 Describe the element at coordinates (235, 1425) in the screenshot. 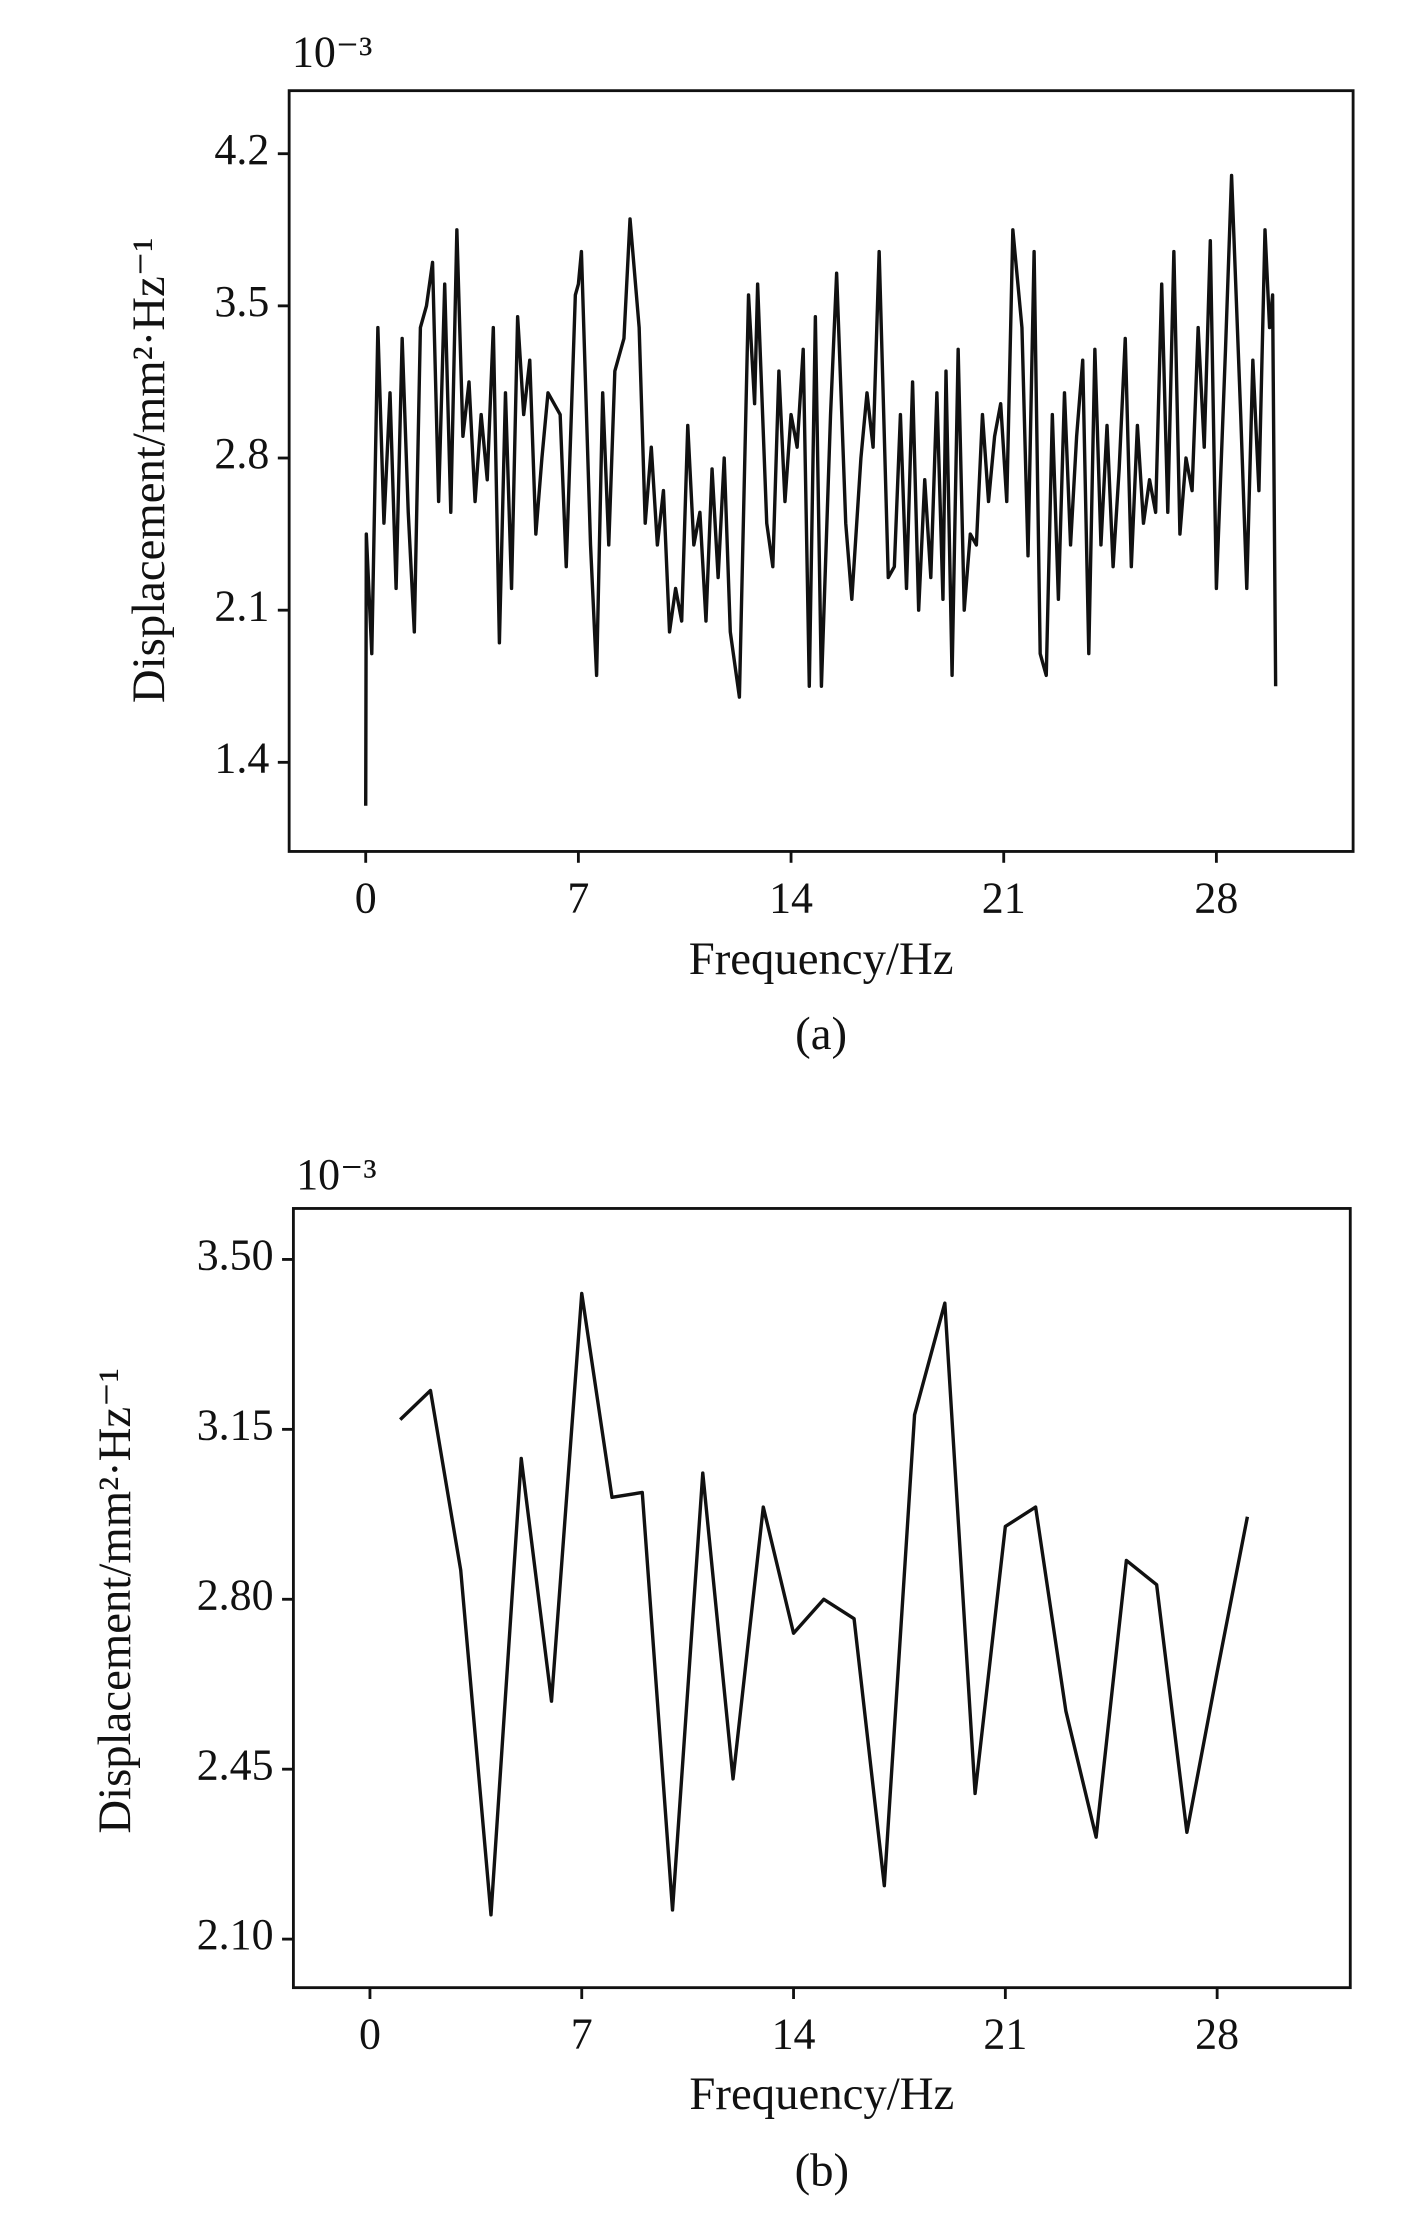

I see `y-tick-label: 3.15` at that location.